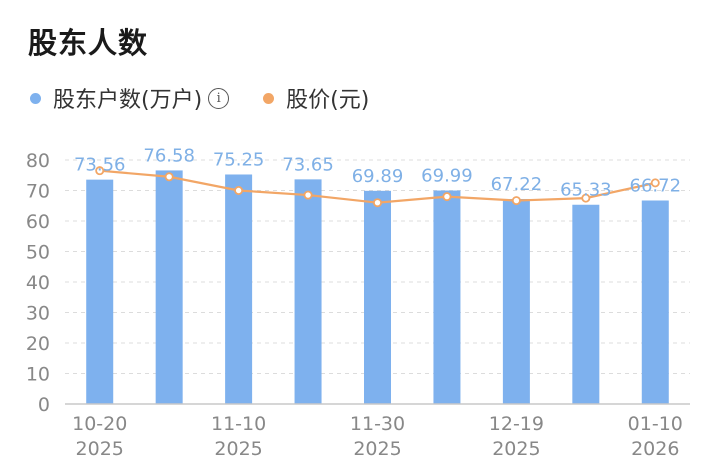 Image resolution: width=720 pixels, height=474 pixels. I want to click on y-tick-label: 30, so click(38, 314).